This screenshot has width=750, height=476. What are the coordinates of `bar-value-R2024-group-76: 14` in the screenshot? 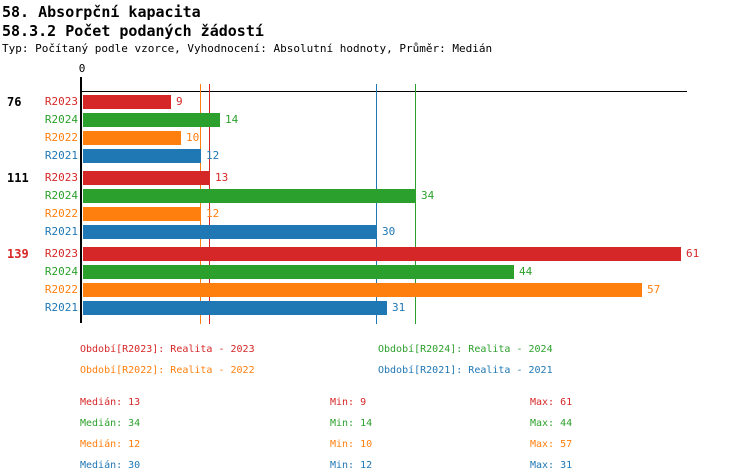 It's located at (232, 119).